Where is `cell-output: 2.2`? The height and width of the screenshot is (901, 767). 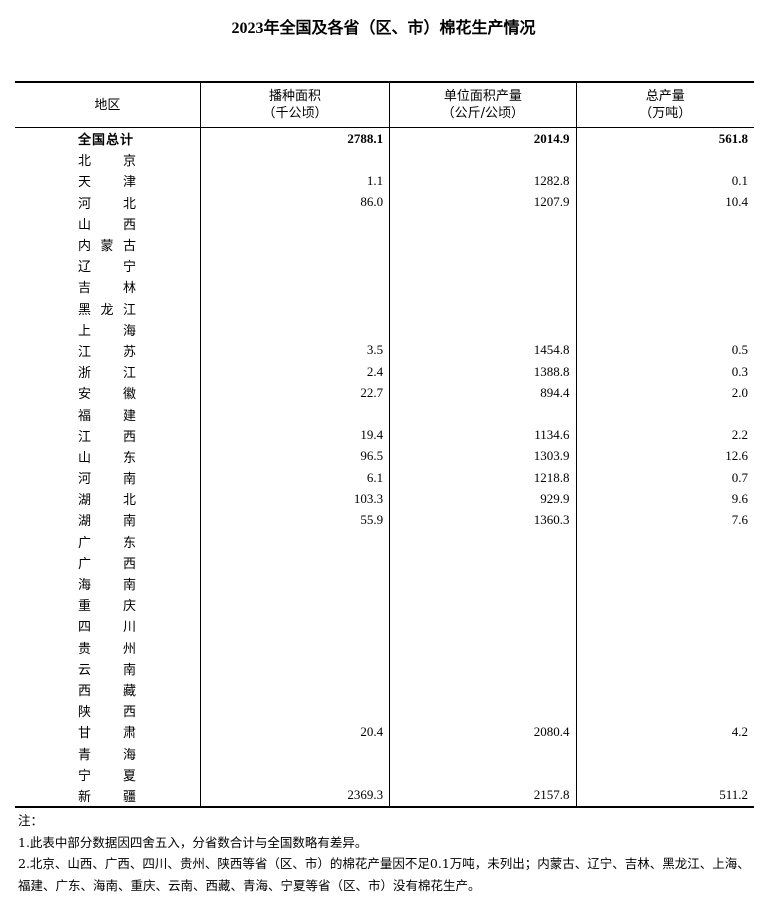
cell-output: 2.2 is located at coordinates (664, 435).